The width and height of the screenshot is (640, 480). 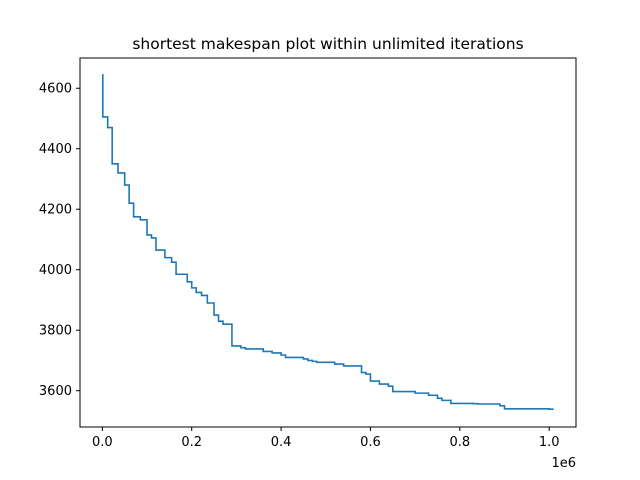 What do you see at coordinates (55, 270) in the screenshot?
I see `y-tick-label: 4000` at bounding box center [55, 270].